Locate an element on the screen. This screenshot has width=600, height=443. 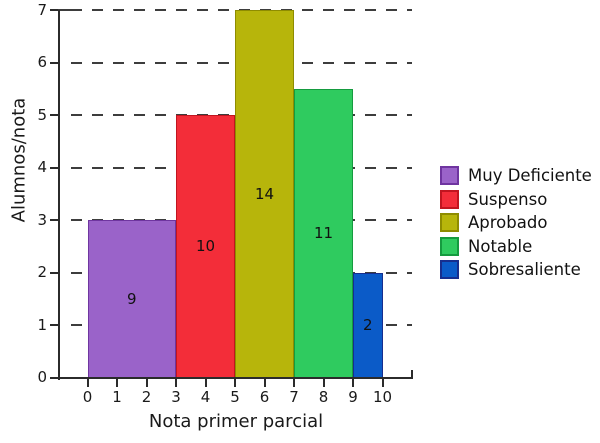
x-axis-title: Nota primer parcial is located at coordinates (236, 421).